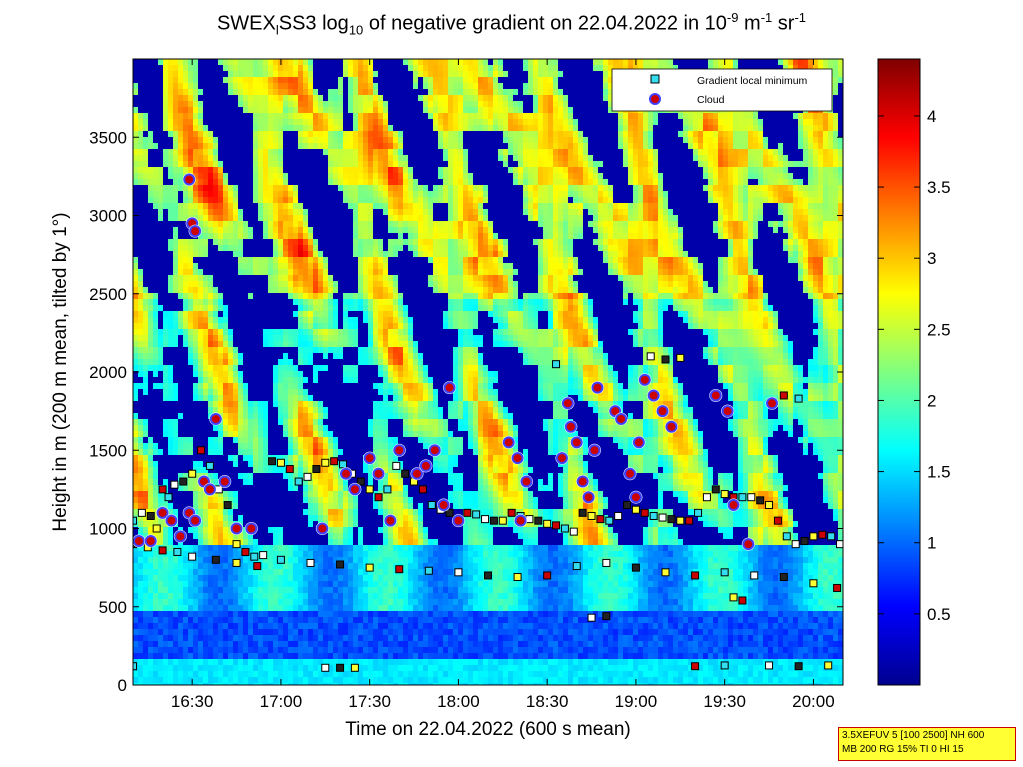 The height and width of the screenshot is (767, 1023). Describe the element at coordinates (108, 137) in the screenshot. I see `y-tick-label: 3500` at that location.